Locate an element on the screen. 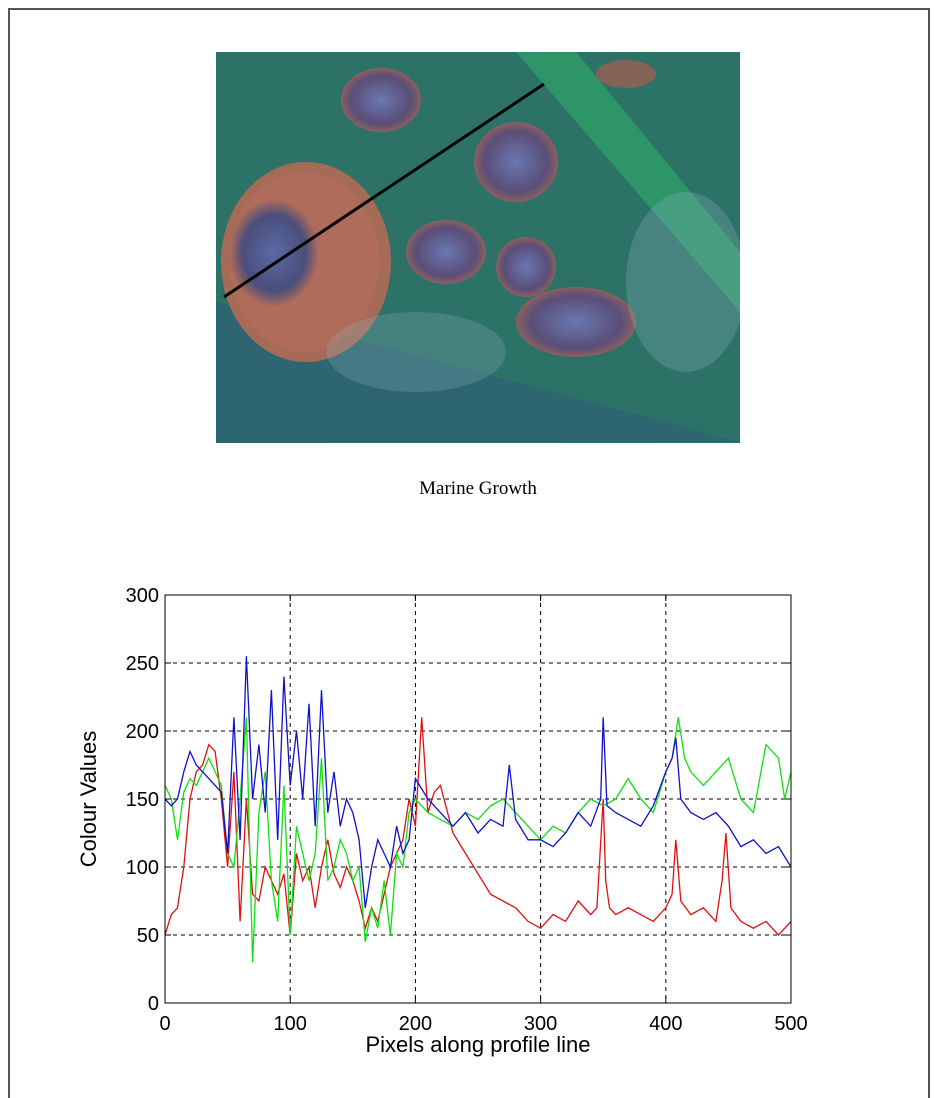 This screenshot has width=934, height=1098. x-tick-label: 100 is located at coordinates (290, 1024).